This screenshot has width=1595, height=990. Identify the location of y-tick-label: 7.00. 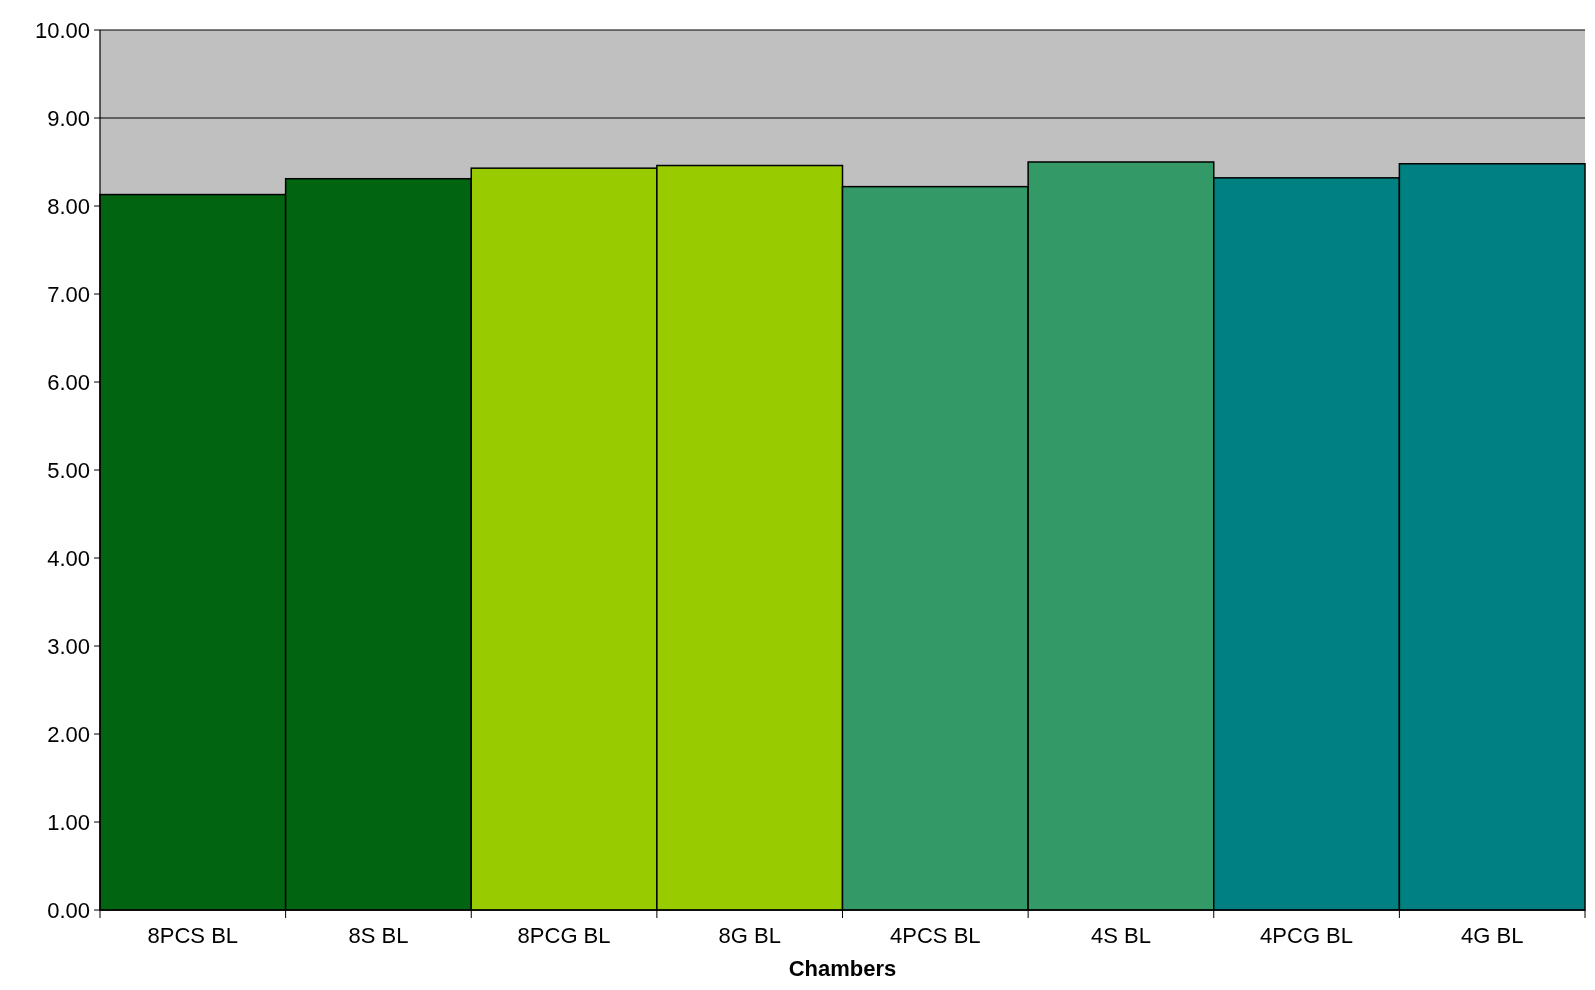
(68, 294).